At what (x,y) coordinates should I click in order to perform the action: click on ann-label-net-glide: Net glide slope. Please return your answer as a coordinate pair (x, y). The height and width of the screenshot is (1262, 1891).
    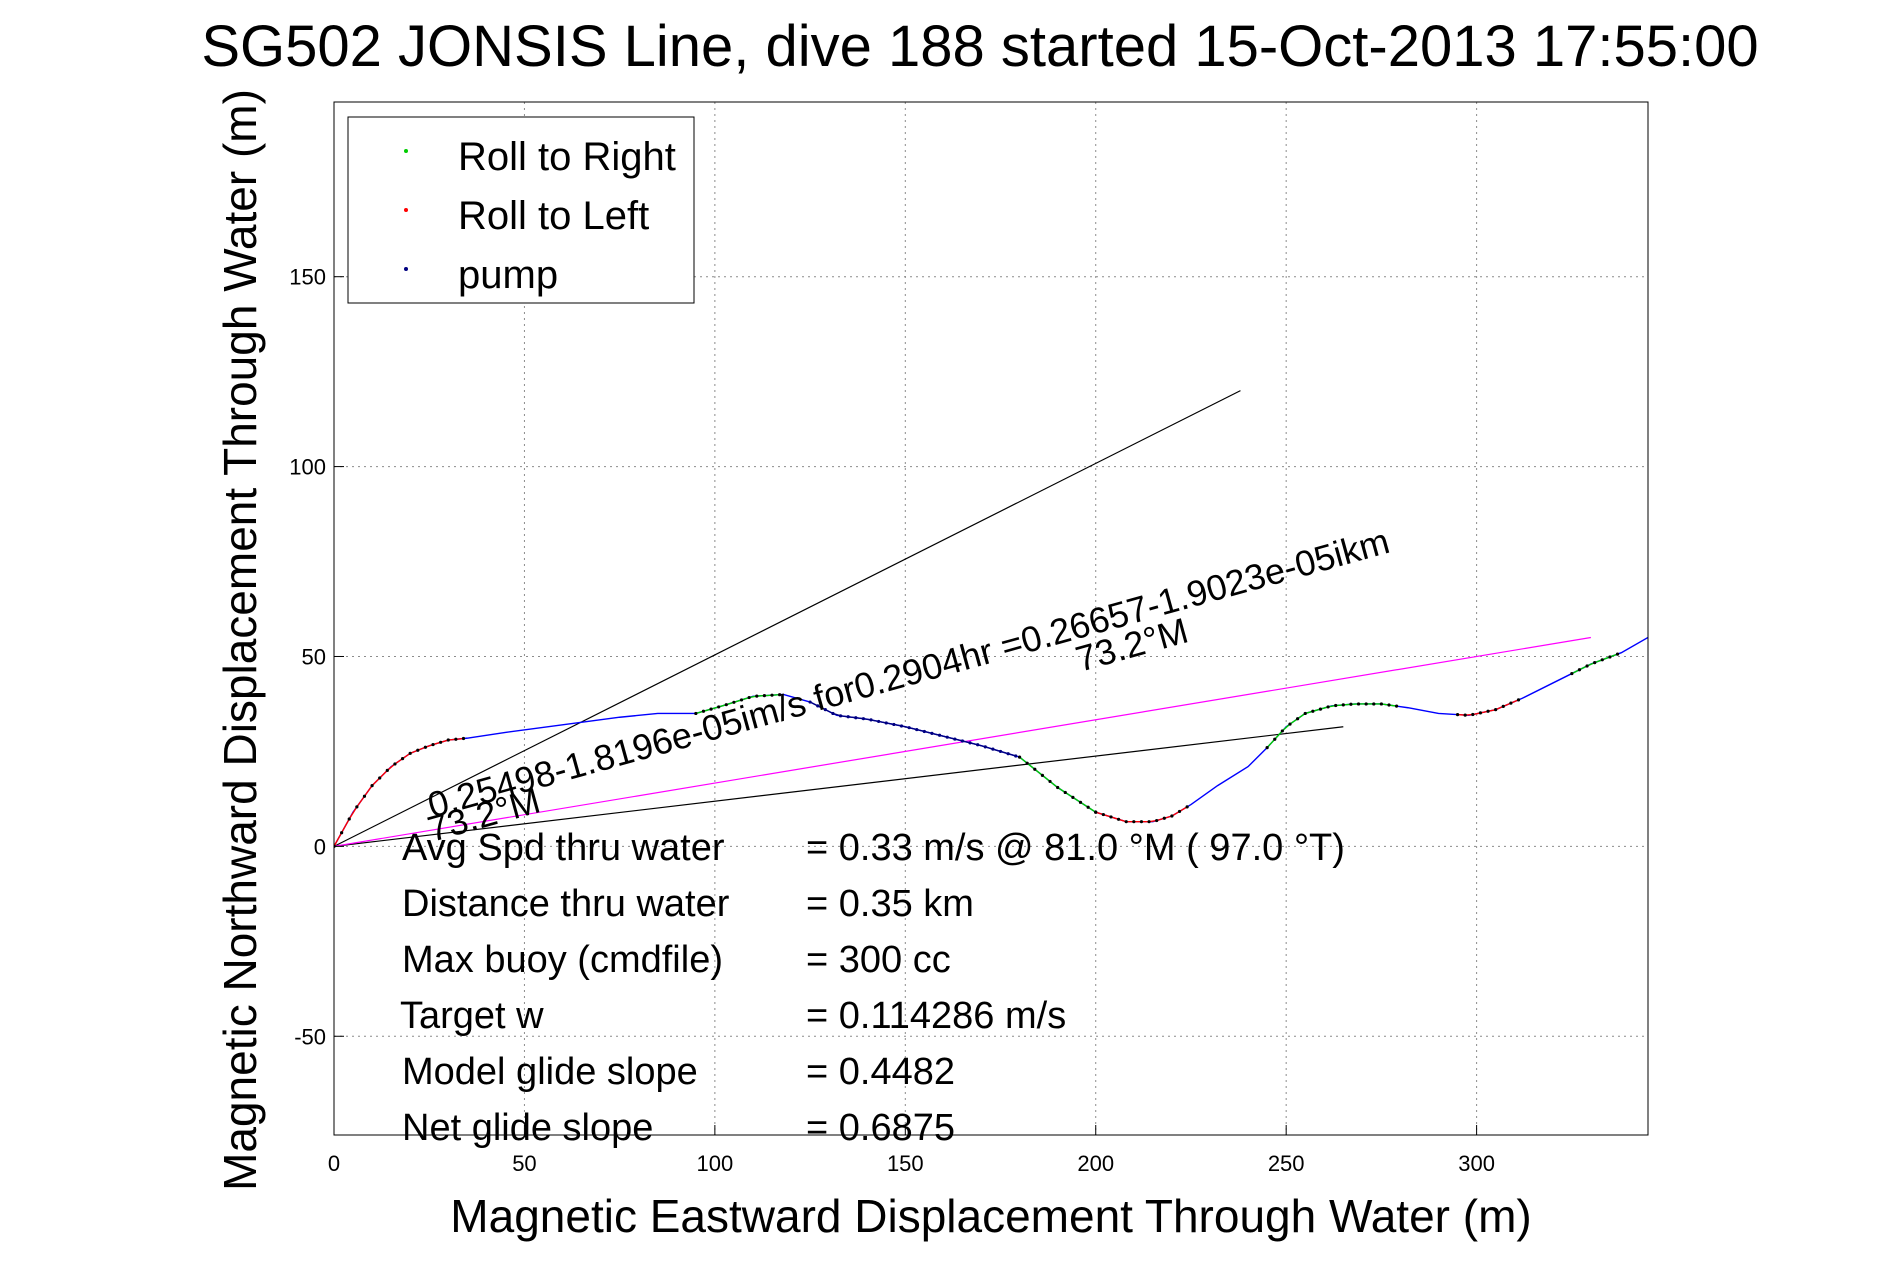
    Looking at the image, I should click on (527, 1128).